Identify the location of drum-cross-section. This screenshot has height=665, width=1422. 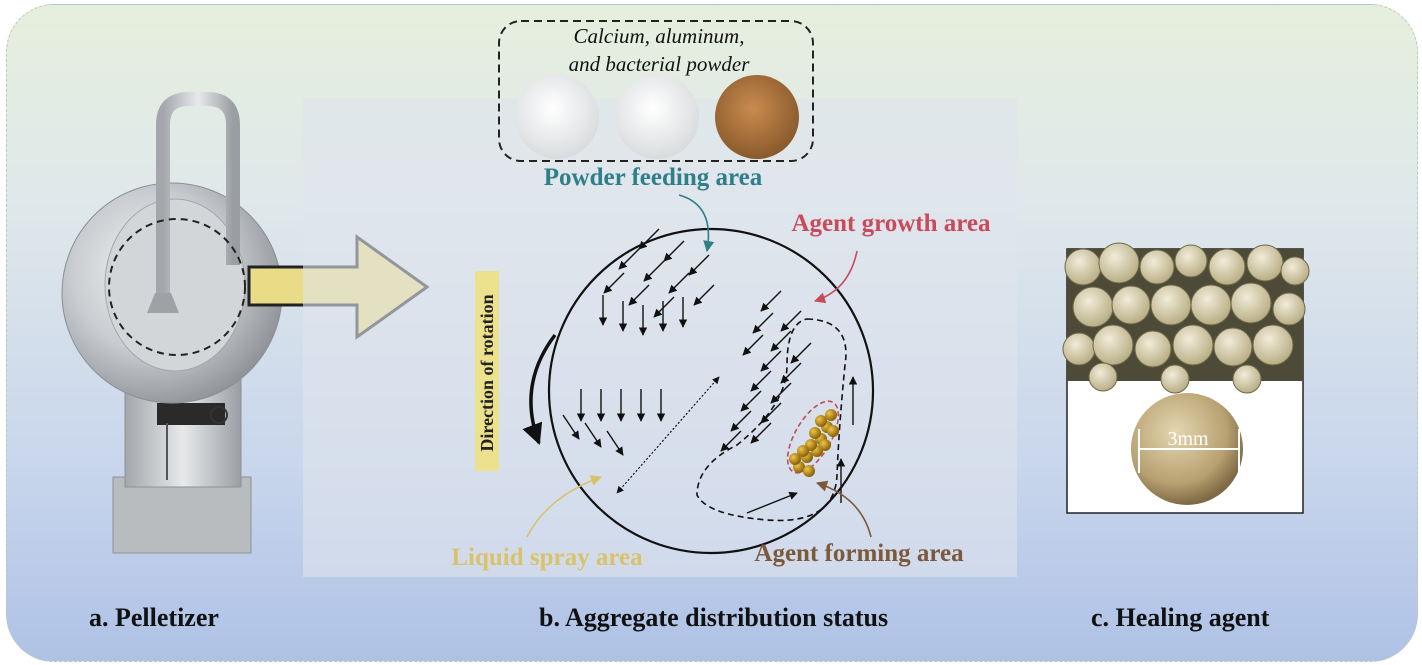
(711, 391).